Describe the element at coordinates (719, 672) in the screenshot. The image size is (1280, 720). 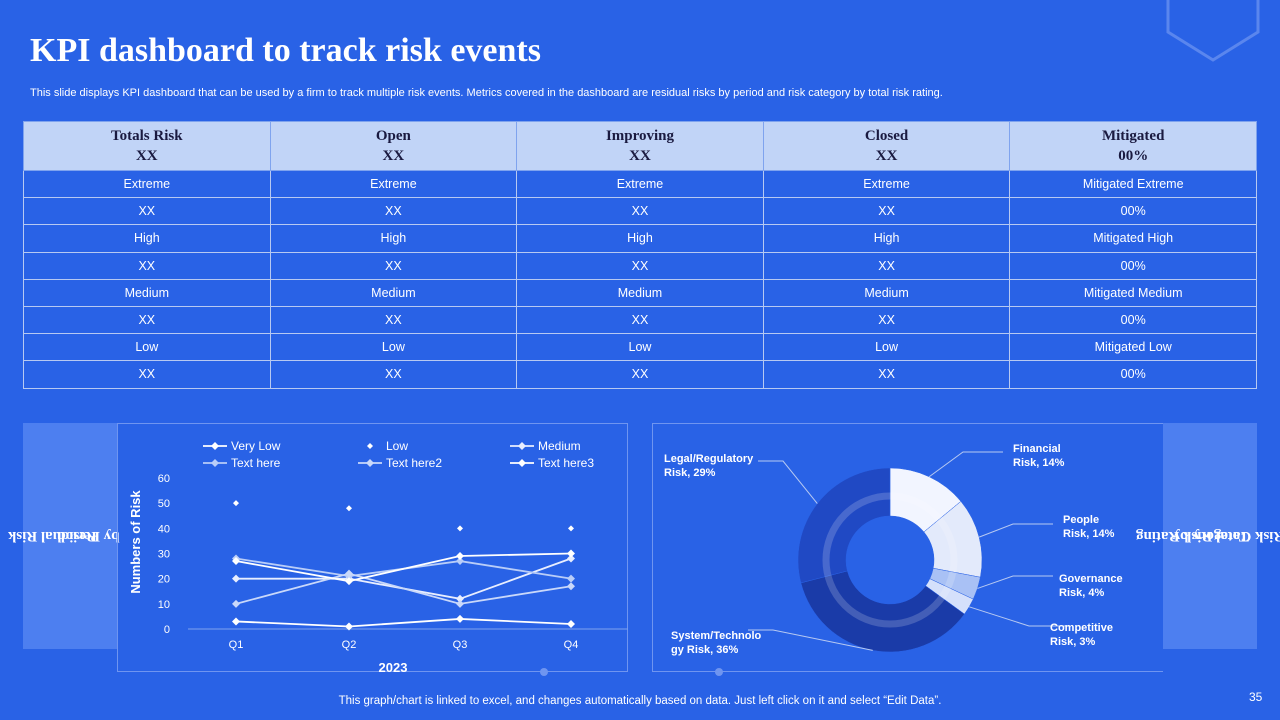
I see `panel-handle-dot` at that location.